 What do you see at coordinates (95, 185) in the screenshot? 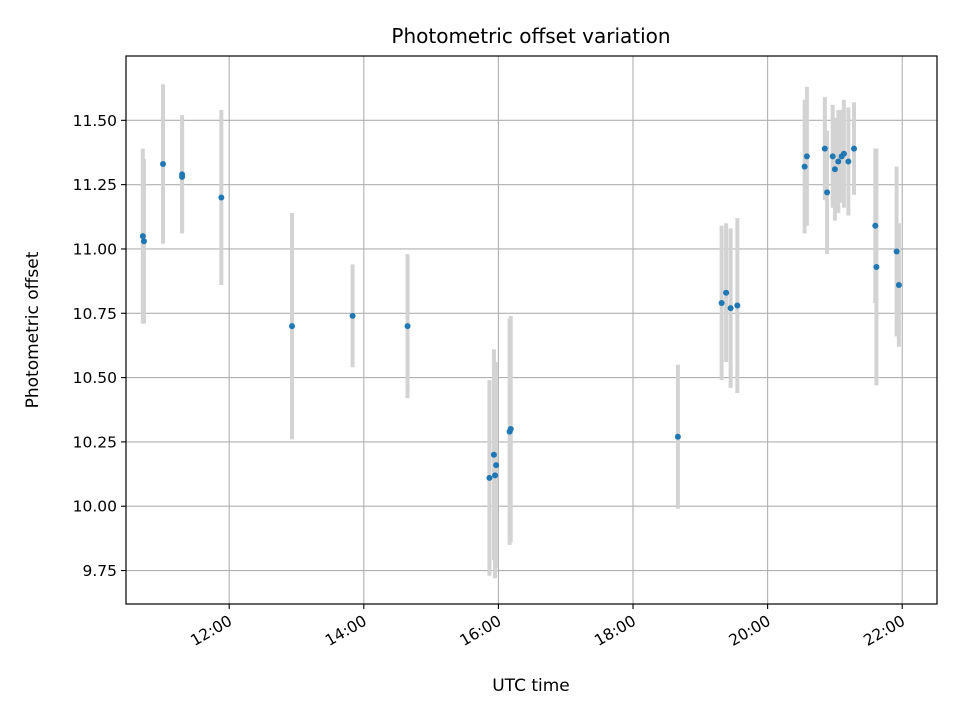
I see `y-tick-label: 11.25` at bounding box center [95, 185].